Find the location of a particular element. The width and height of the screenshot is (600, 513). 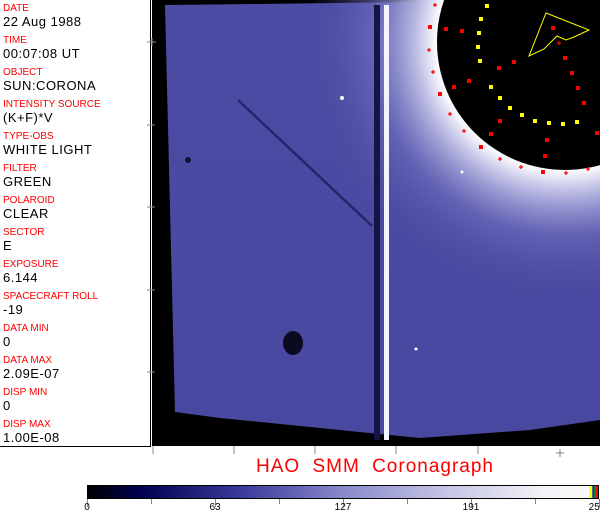

field-label: TIME is located at coordinates (15, 40).